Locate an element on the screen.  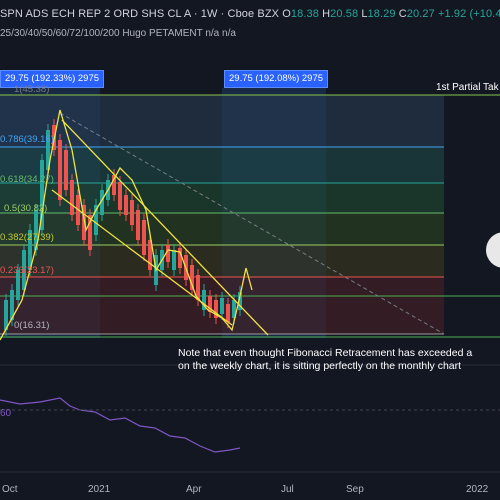
fib-label-1: 1(45.38) is located at coordinates (32, 89).